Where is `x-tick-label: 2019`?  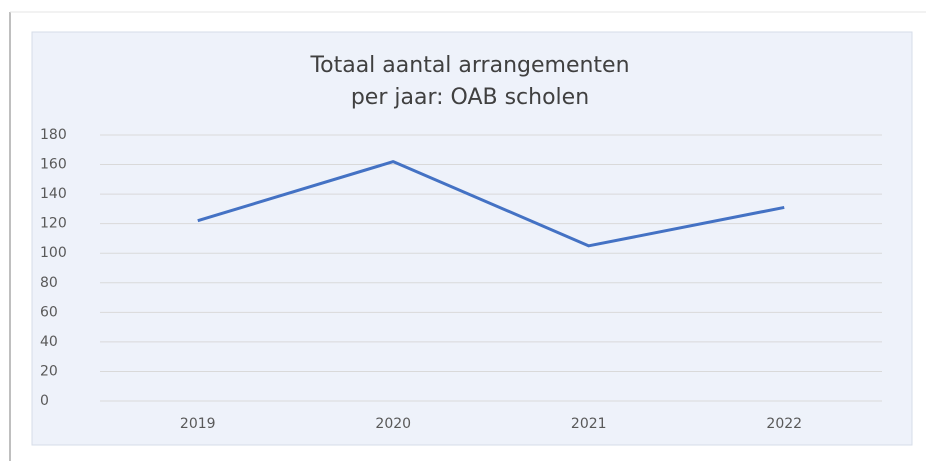 x-tick-label: 2019 is located at coordinates (198, 424).